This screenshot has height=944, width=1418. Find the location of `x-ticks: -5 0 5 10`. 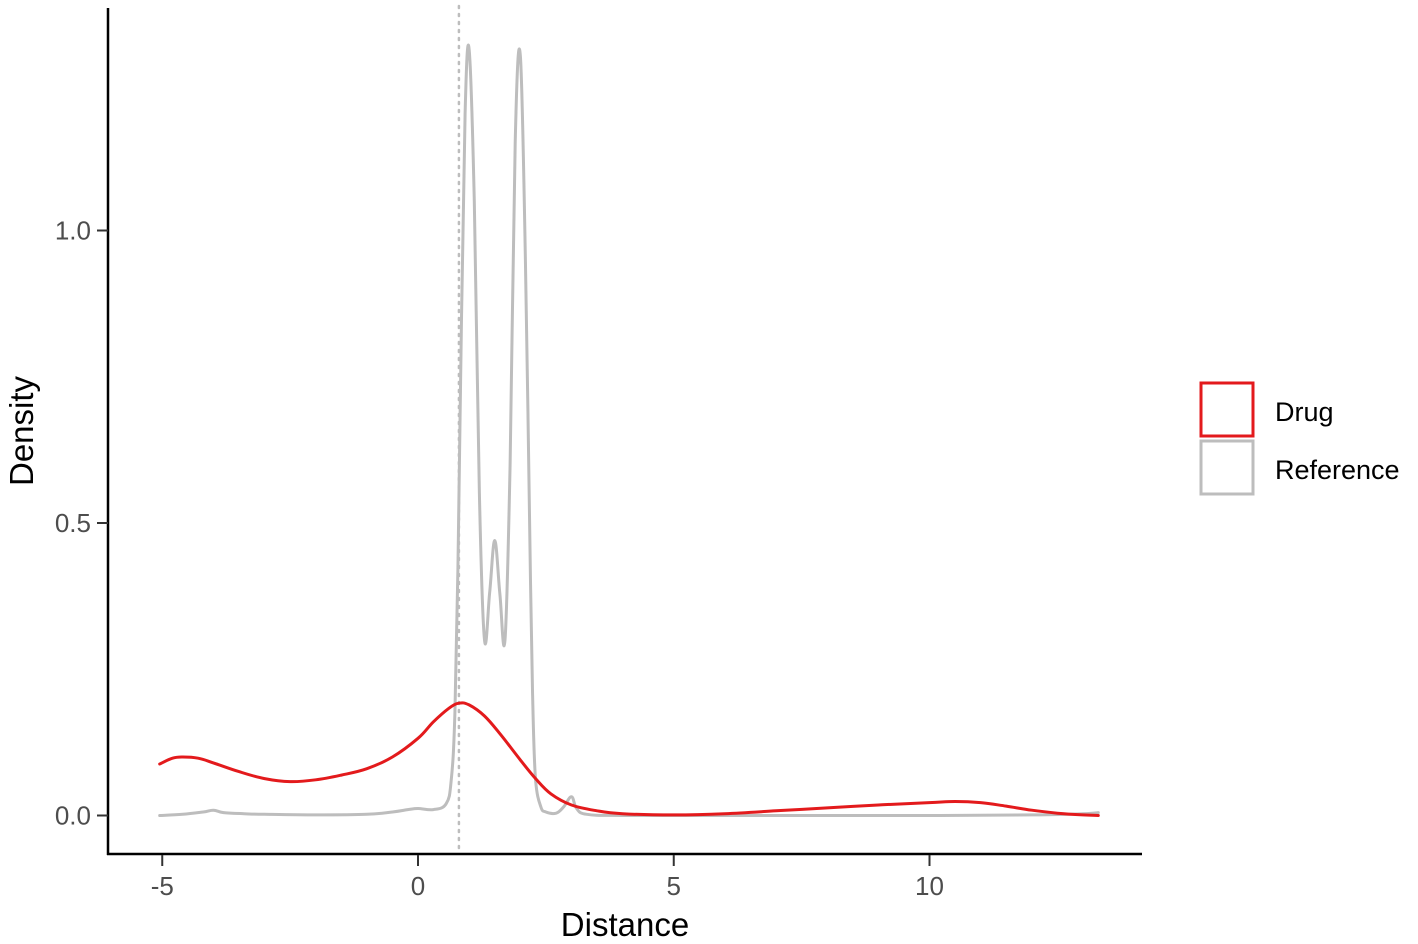

x-ticks: -5 0 5 10 is located at coordinates (547, 878).